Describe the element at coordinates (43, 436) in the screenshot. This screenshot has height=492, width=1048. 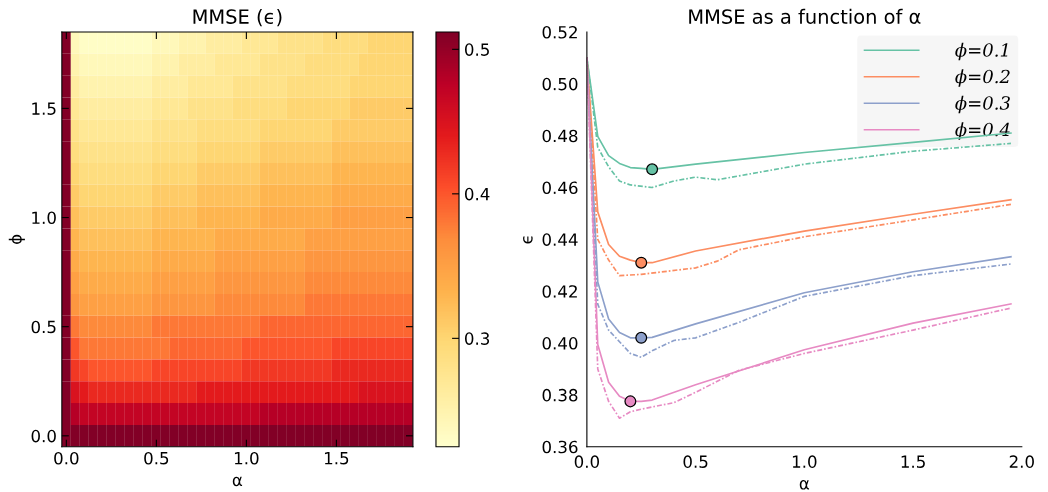
I see `y-tick-label: 0.0` at that location.